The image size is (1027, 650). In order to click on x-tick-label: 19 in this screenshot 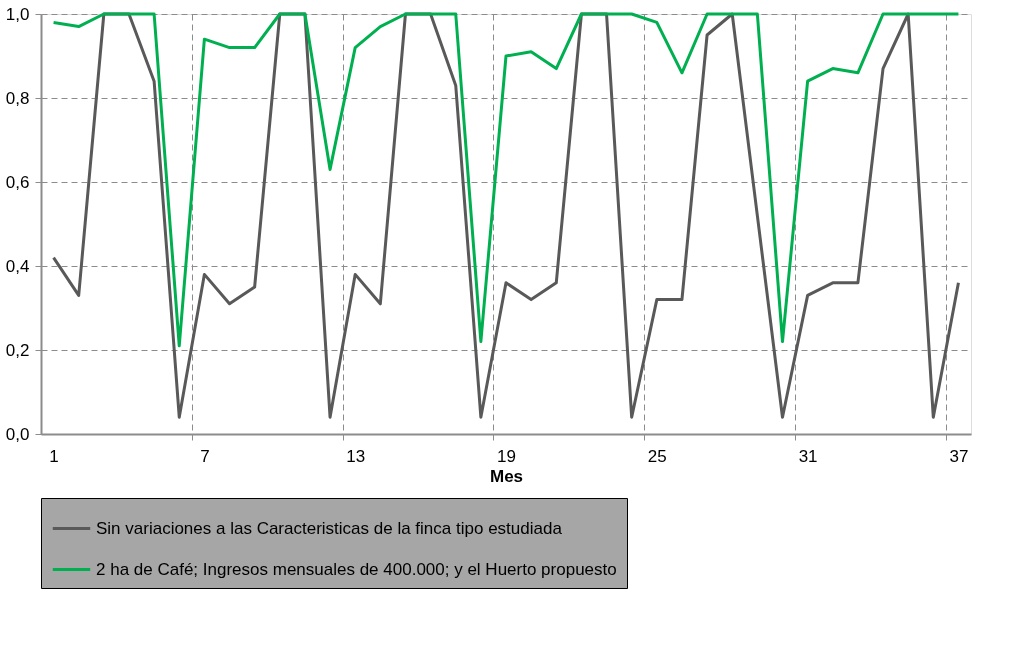, I will do `click(506, 456)`.